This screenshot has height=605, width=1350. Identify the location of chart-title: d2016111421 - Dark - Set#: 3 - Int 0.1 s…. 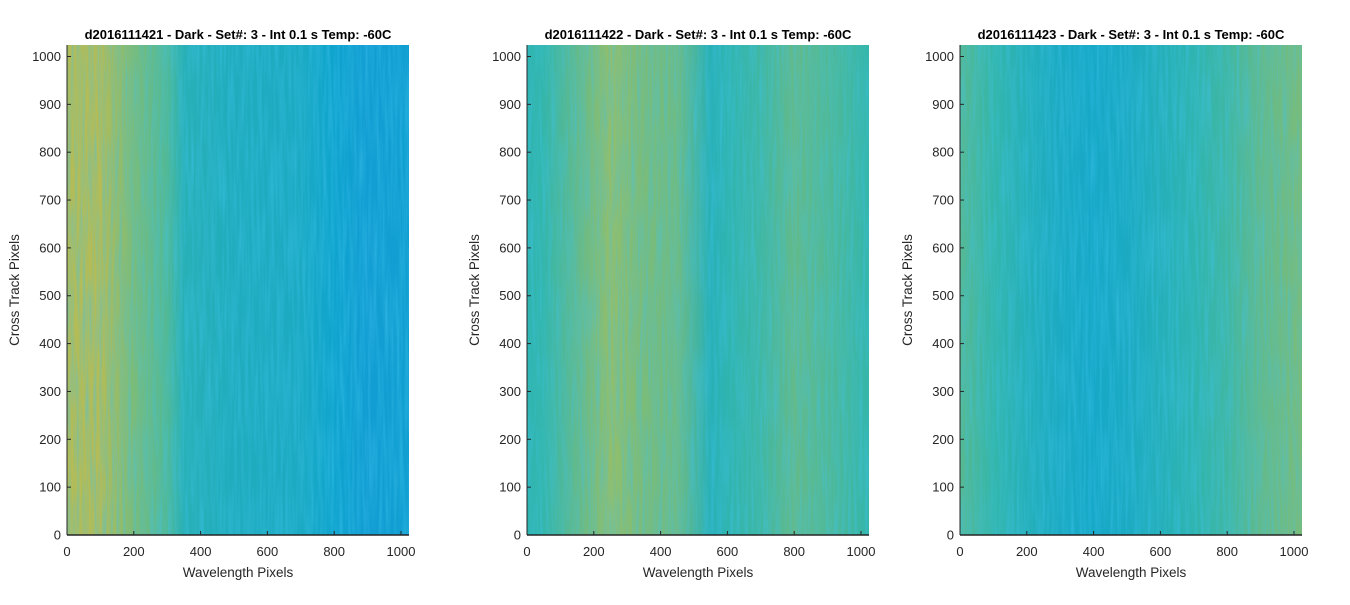
(238, 34).